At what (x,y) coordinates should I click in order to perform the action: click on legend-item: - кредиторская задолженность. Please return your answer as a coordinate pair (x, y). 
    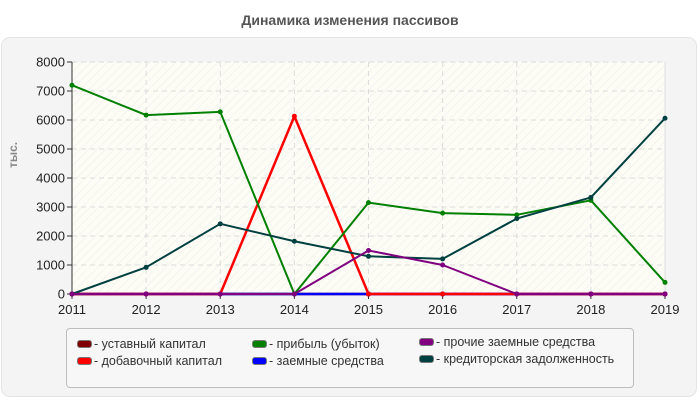
    Looking at the image, I should click on (516, 359).